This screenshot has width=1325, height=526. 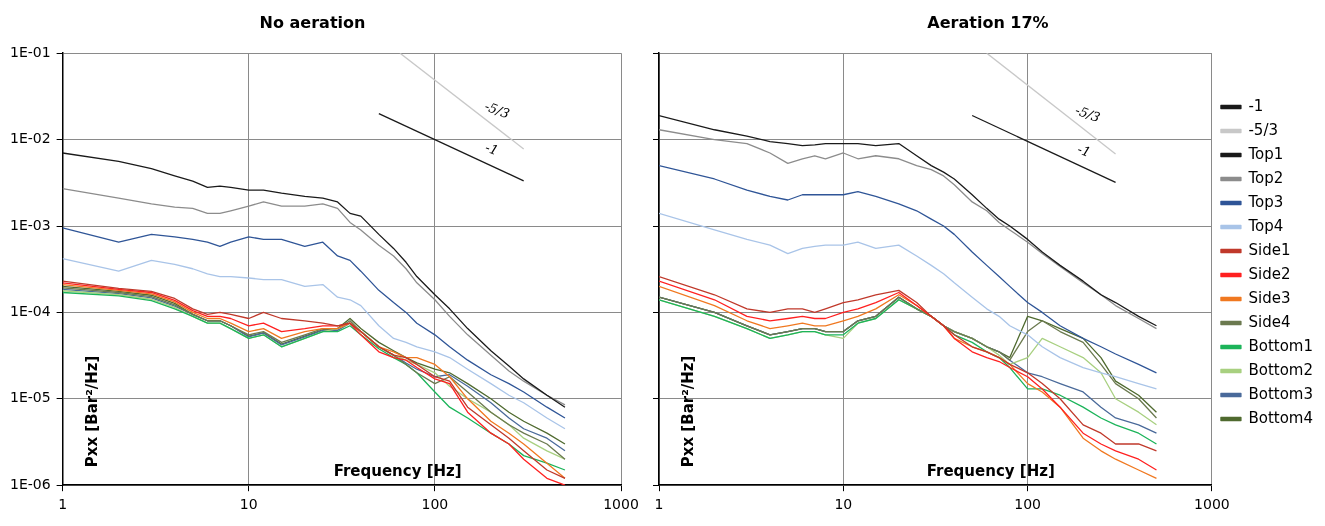 What do you see at coordinates (30, 311) in the screenshot?
I see `y-tick-label: 1E-04` at bounding box center [30, 311].